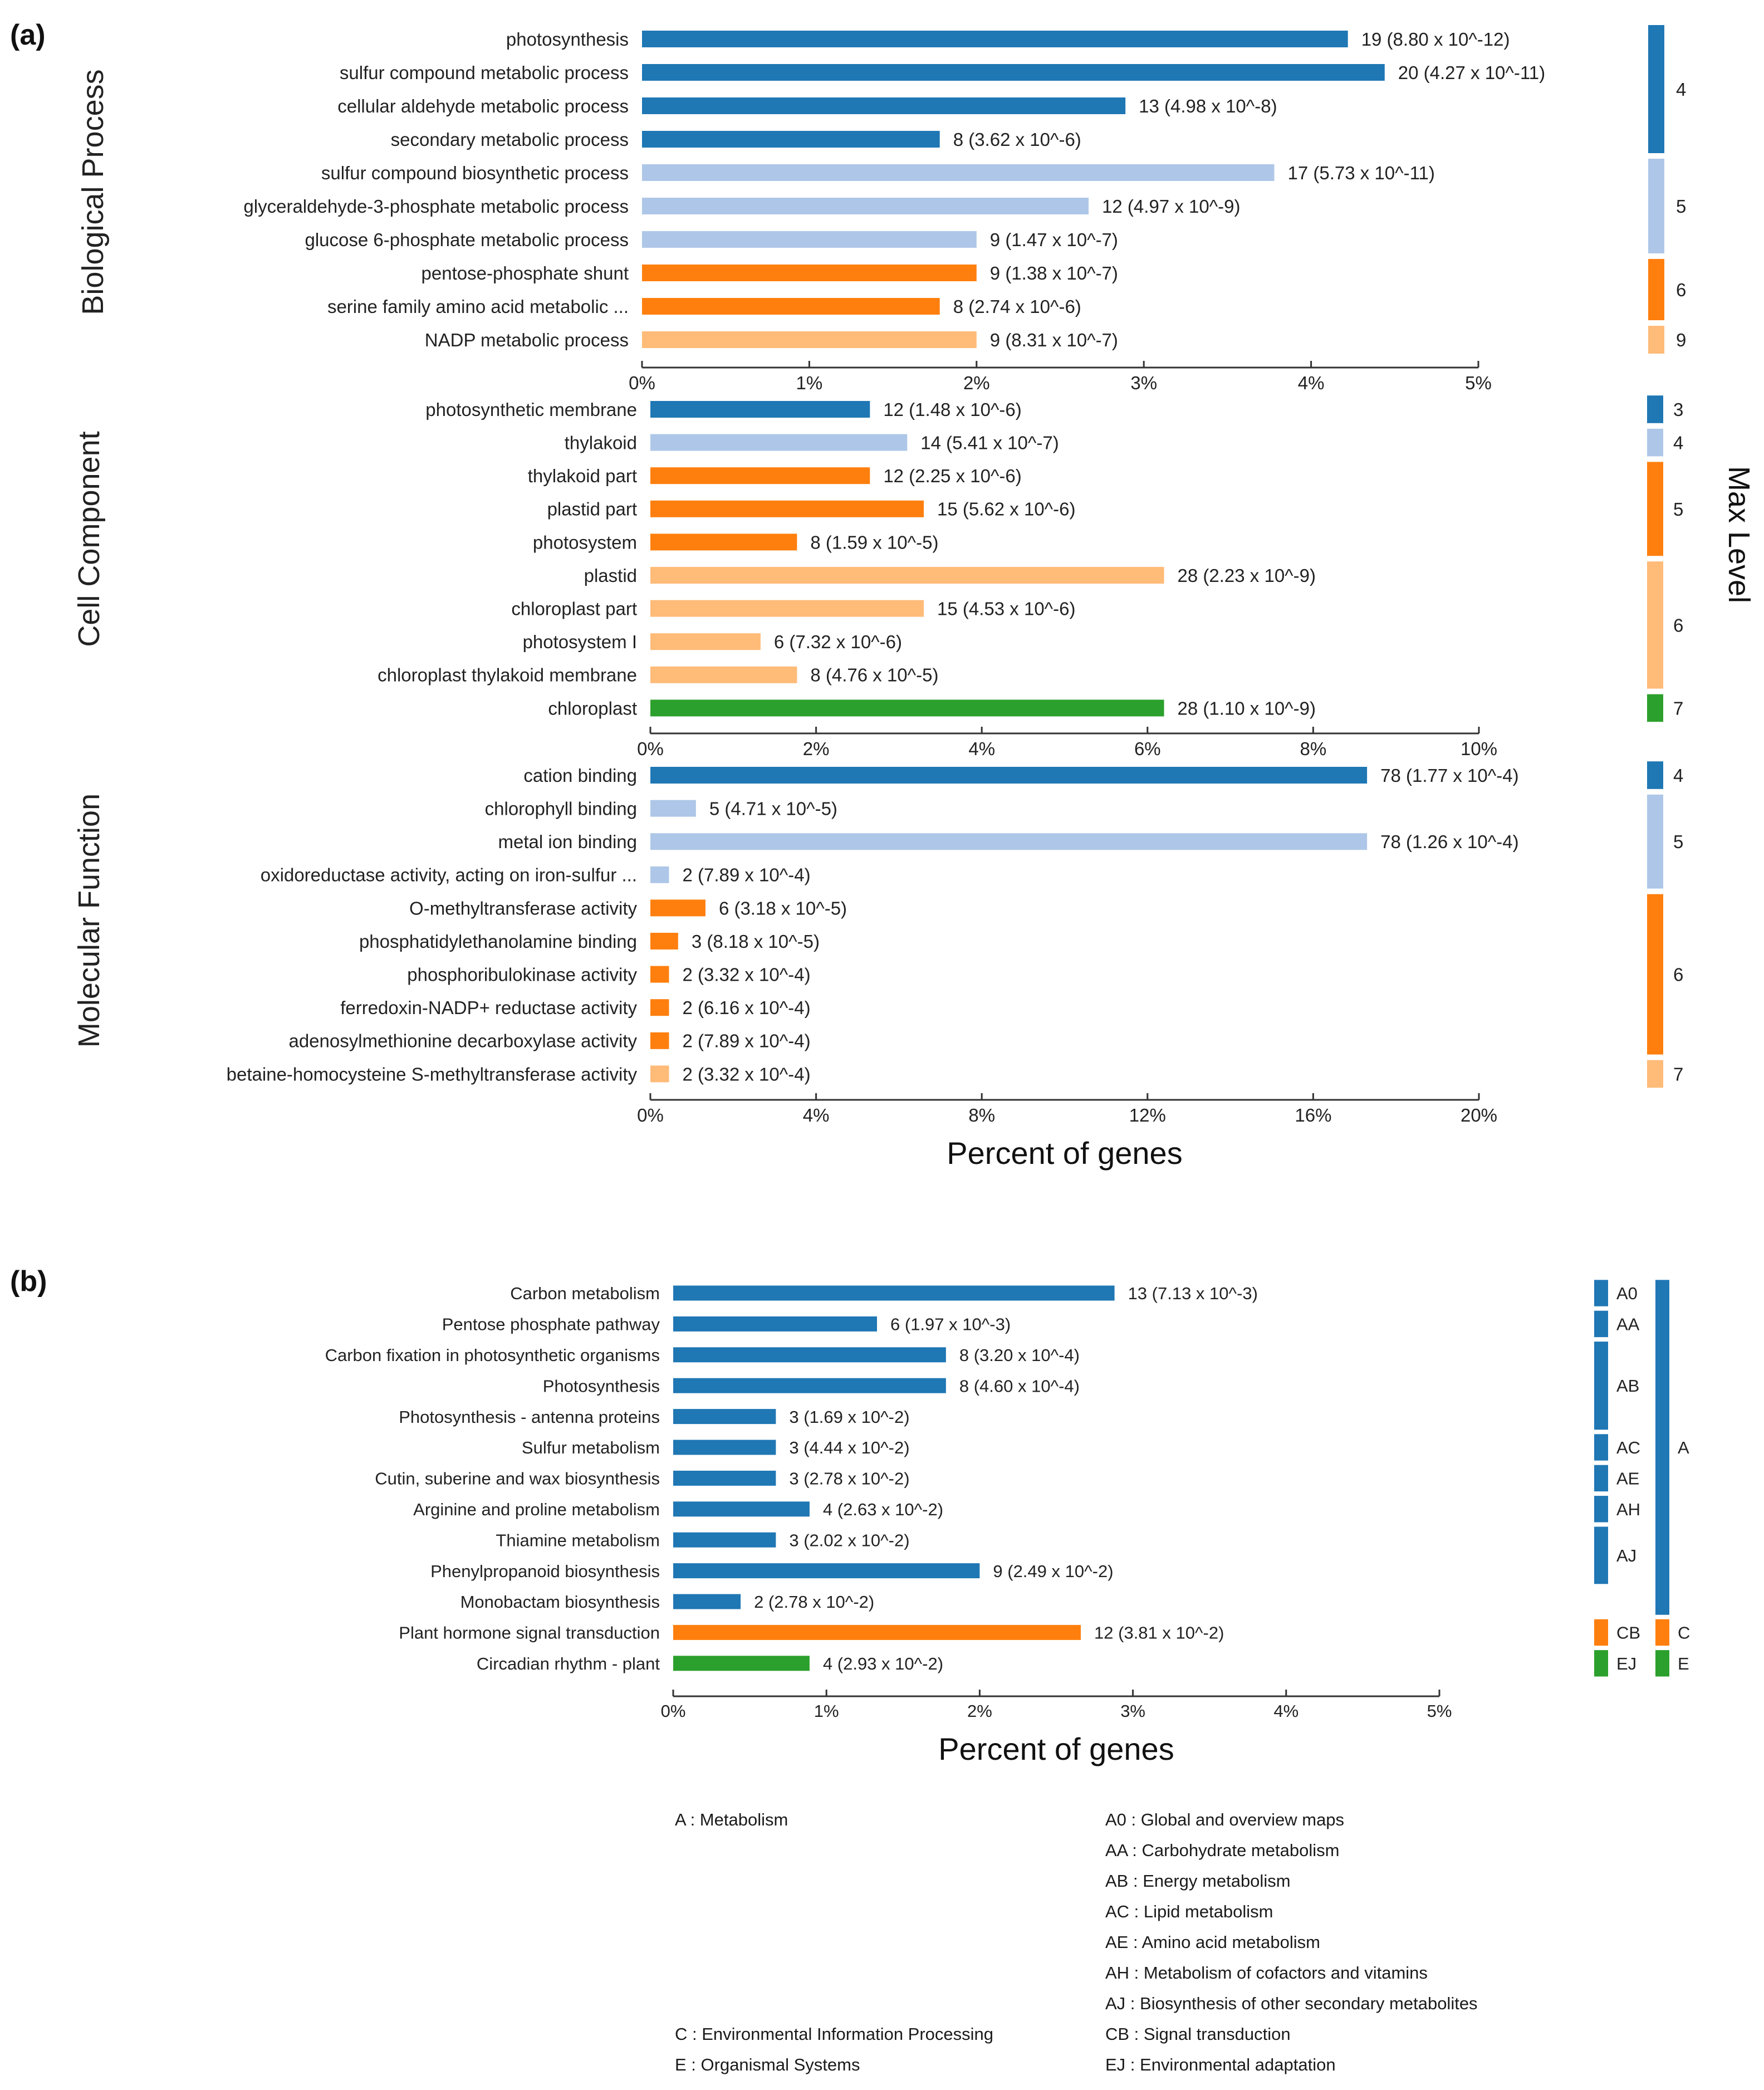 This screenshot has width=1764, height=2090. I want to click on x-tick-label-bp-4: 4%, so click(1311, 383).